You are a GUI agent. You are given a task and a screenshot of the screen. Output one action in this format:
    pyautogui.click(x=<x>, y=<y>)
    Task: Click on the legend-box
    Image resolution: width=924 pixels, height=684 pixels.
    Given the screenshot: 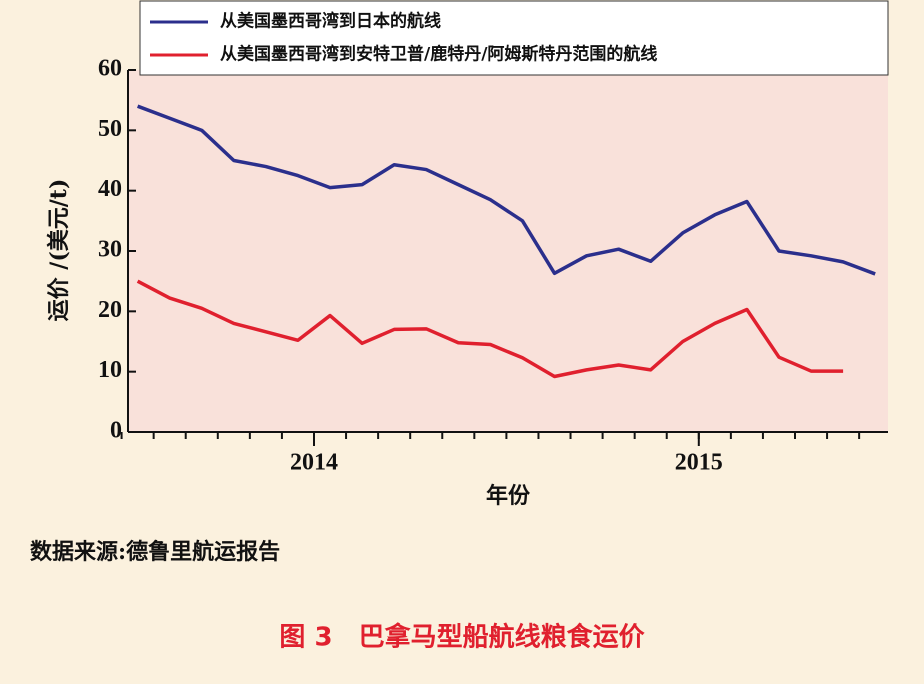 What is the action you would take?
    pyautogui.click(x=514, y=38)
    